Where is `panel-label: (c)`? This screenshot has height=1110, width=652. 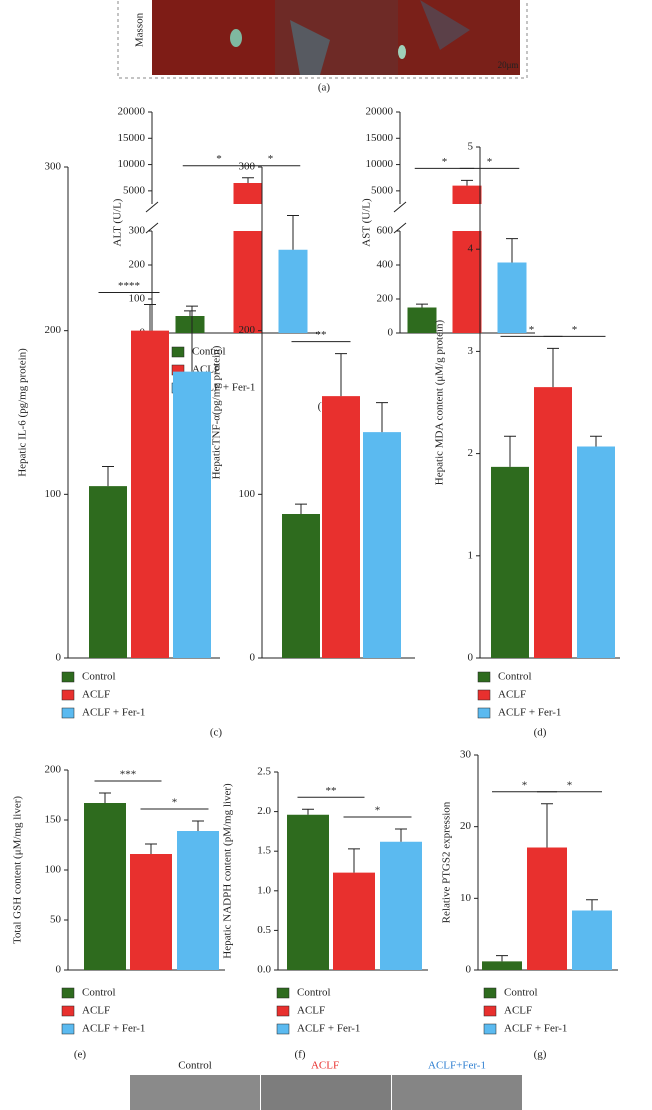
panel-label: (c) is located at coordinates (216, 733).